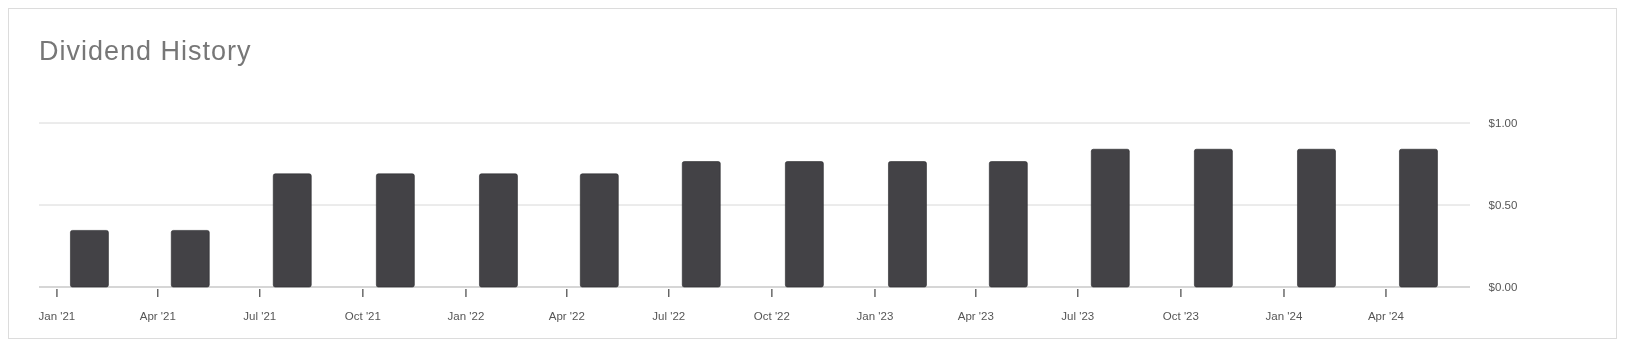 This screenshot has height=347, width=1625. What do you see at coordinates (669, 316) in the screenshot?
I see `x-tick-label: Jul '22` at bounding box center [669, 316].